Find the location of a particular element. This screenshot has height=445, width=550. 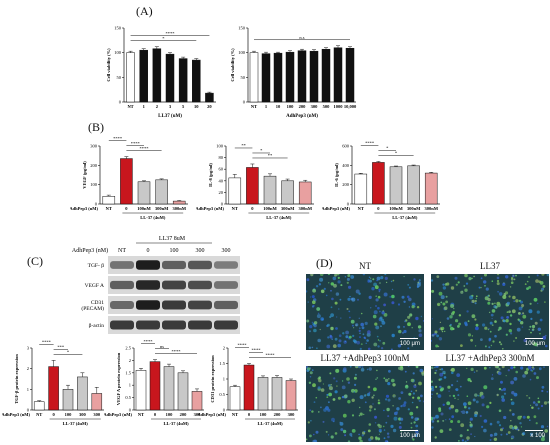

significance-label: ns is located at coordinates (162, 346).